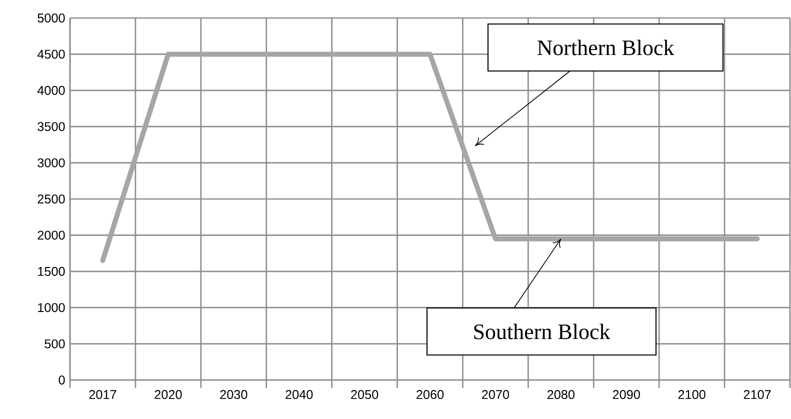 The width and height of the screenshot is (791, 419). Describe the element at coordinates (626, 395) in the screenshot. I see `x-tick-label: 2090` at that location.